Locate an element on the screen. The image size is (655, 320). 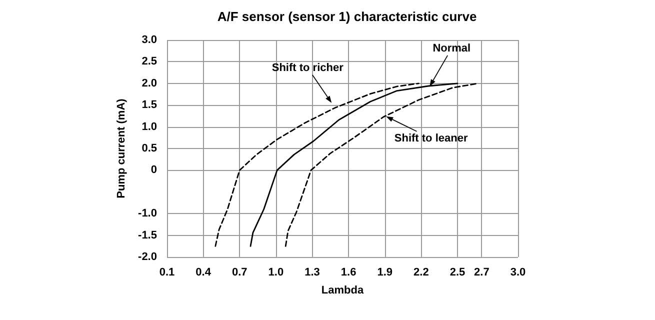
x-tick-label: 1.9 is located at coordinates (385, 272).